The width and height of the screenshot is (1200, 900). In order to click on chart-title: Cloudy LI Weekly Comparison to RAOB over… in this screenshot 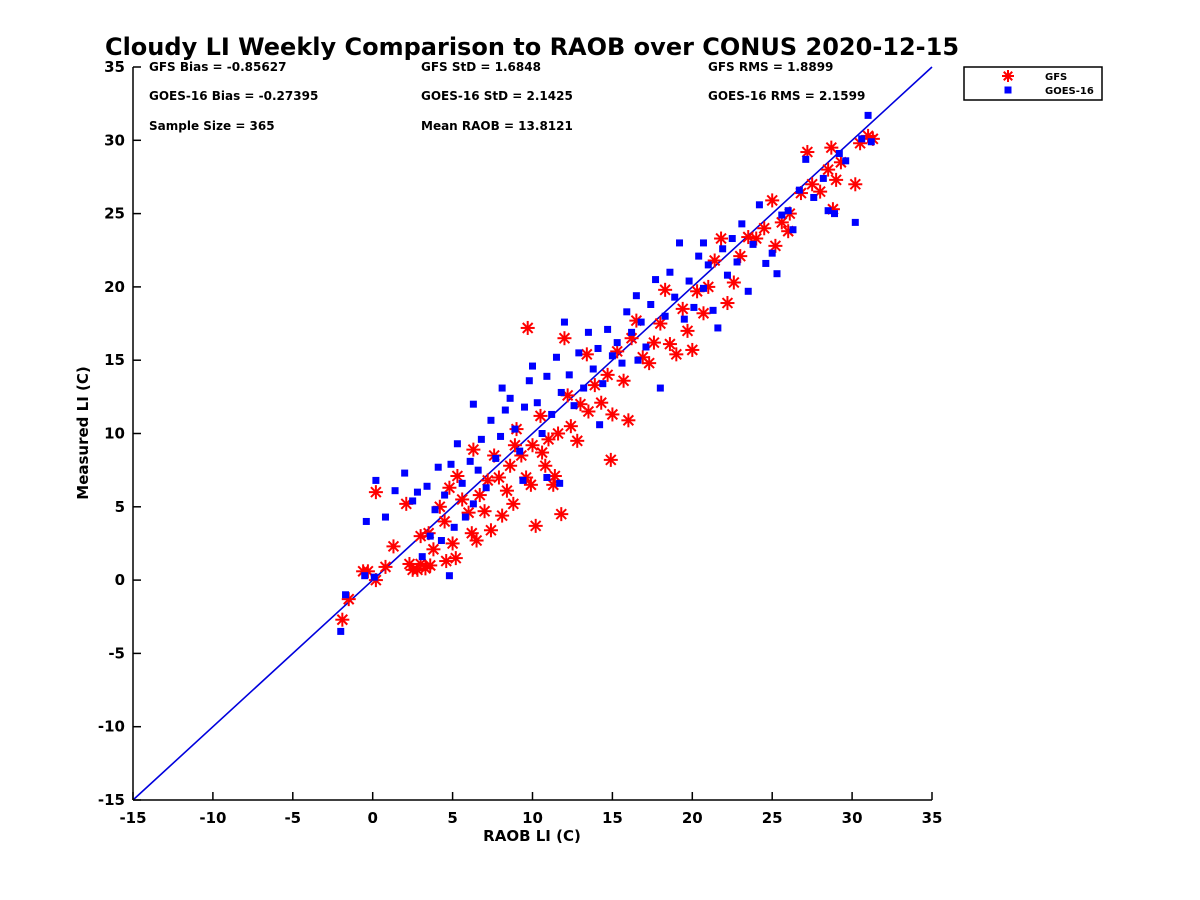, I will do `click(532, 47)`.